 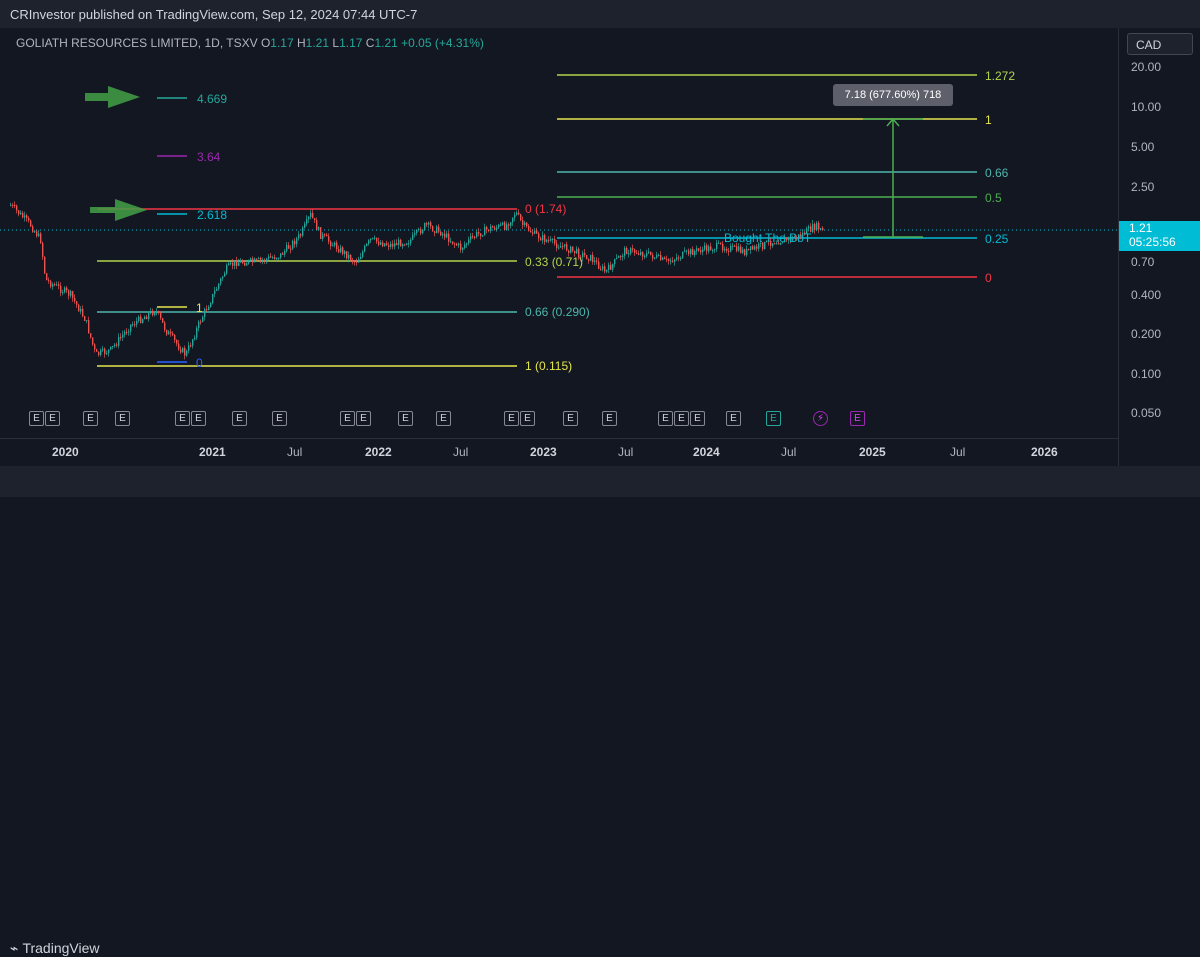 What do you see at coordinates (1160, 44) in the screenshot?
I see `currency-selector: CAD` at bounding box center [1160, 44].